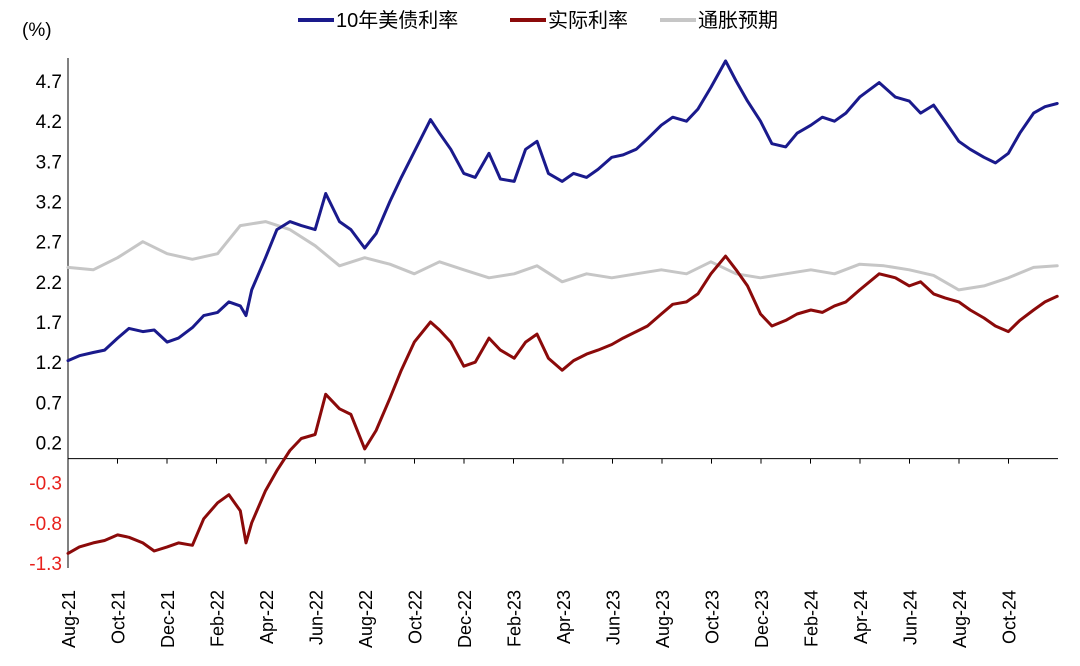 This screenshot has height=666, width=1080. I want to click on x-tick-label: Oct-21, so click(119, 617).